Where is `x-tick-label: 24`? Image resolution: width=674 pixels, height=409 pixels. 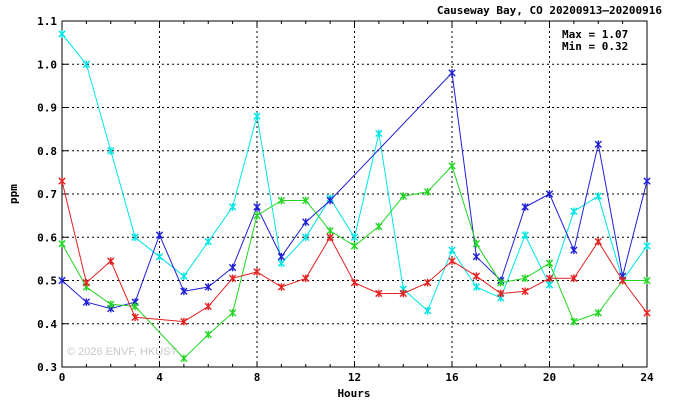
x-tick-label: 24 is located at coordinates (647, 377).